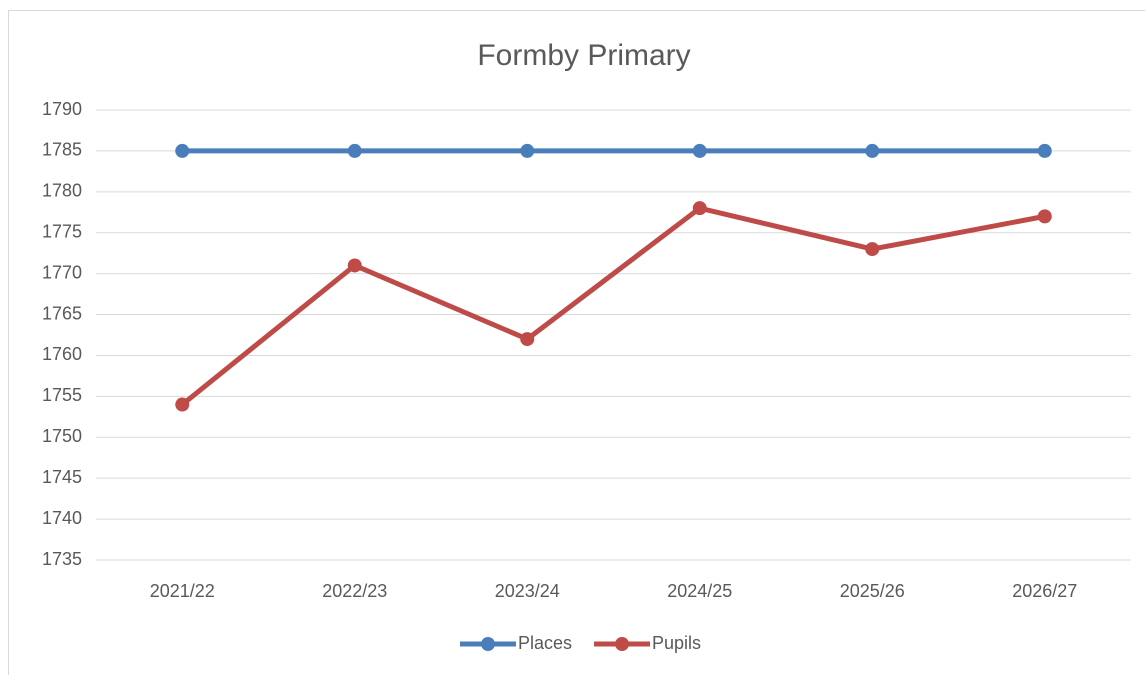 Image resolution: width=1145 pixels, height=675 pixels. What do you see at coordinates (527, 591) in the screenshot?
I see `x-tick-label: 2023/24` at bounding box center [527, 591].